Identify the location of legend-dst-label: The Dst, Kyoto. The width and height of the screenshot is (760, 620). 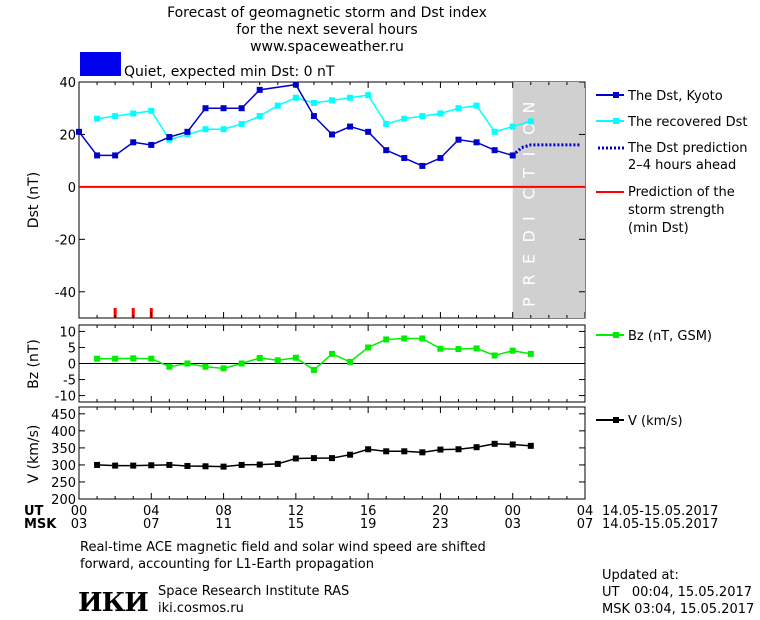
(675, 96).